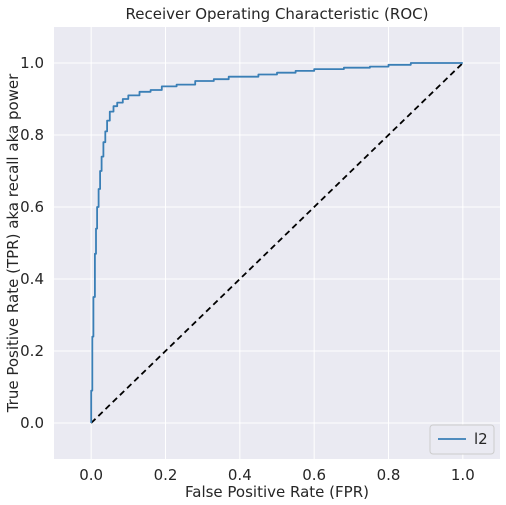 The image size is (506, 505). Describe the element at coordinates (32, 243) in the screenshot. I see `y-tick-labels: 0.0 0.2 0.4 0.6 0.8 1.0` at that location.